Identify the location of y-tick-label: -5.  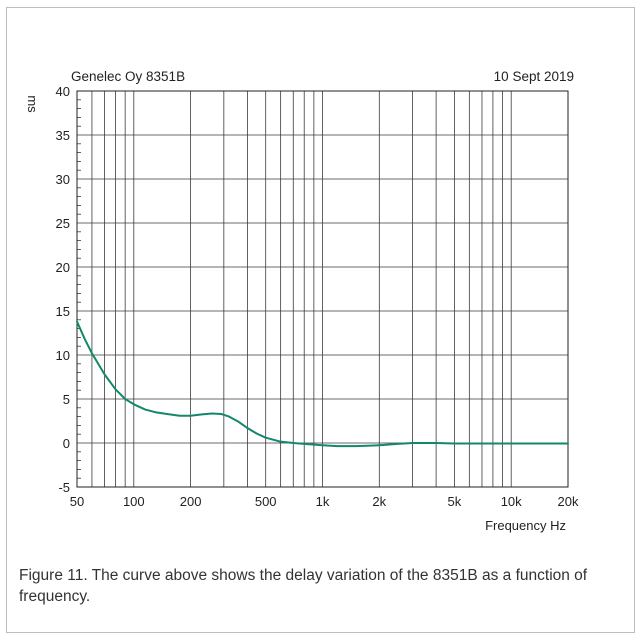
(64, 487).